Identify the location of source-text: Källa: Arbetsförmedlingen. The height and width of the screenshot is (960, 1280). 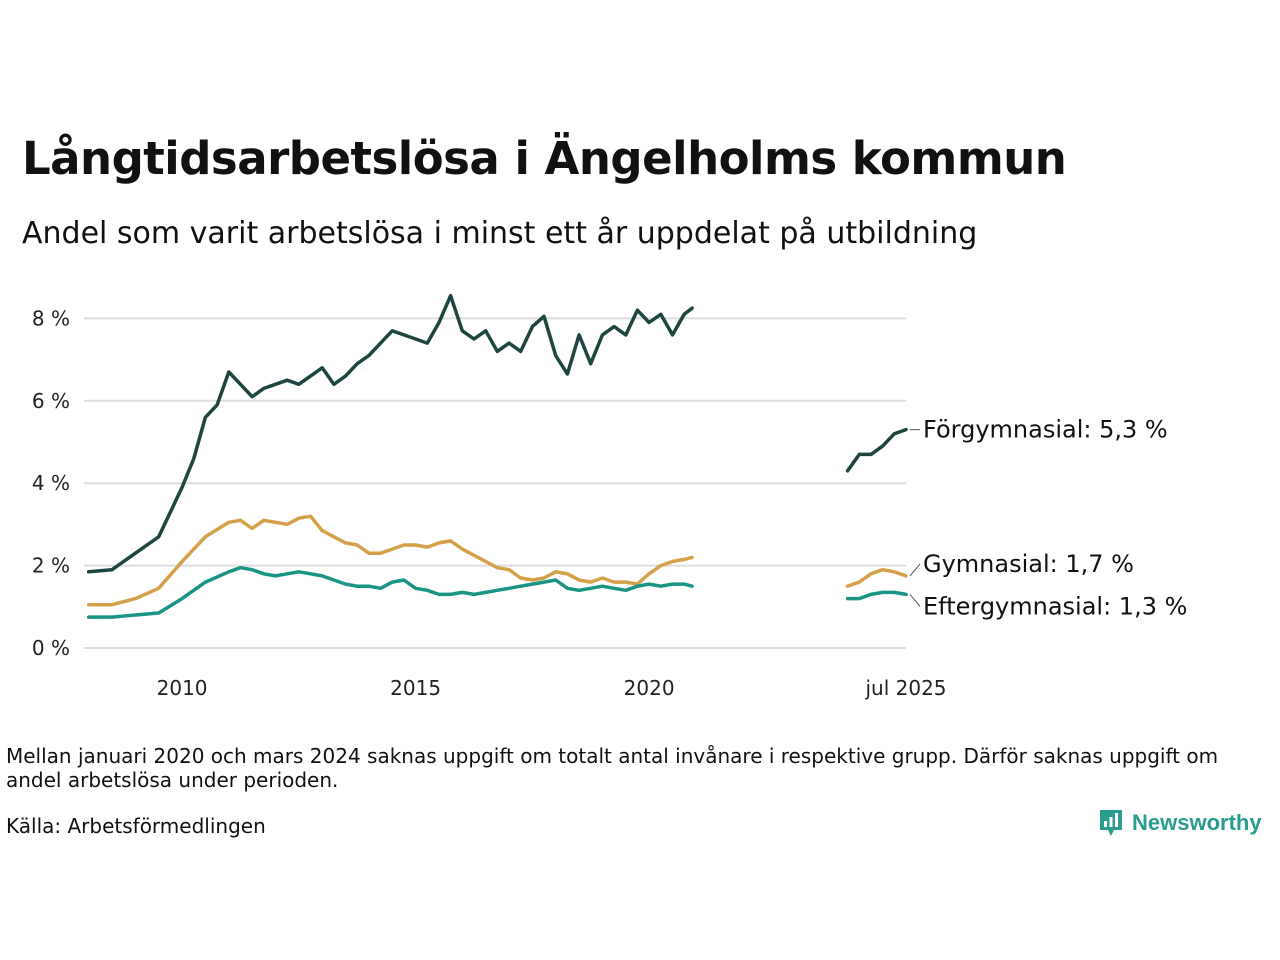
(136, 826).